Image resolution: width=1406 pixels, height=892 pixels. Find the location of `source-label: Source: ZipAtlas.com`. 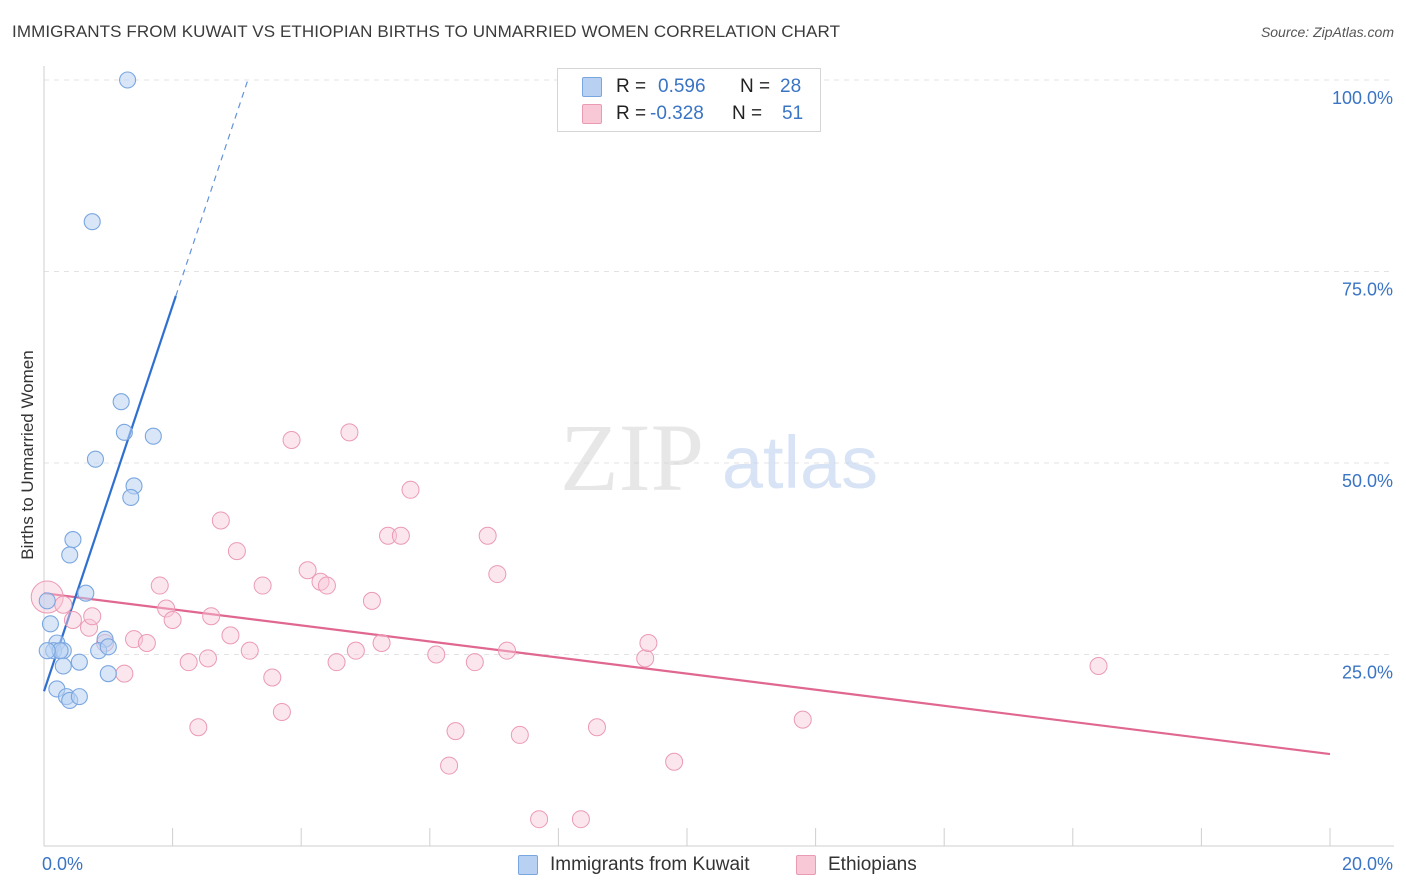

source-label: Source: ZipAtlas.com is located at coordinates (1327, 32).